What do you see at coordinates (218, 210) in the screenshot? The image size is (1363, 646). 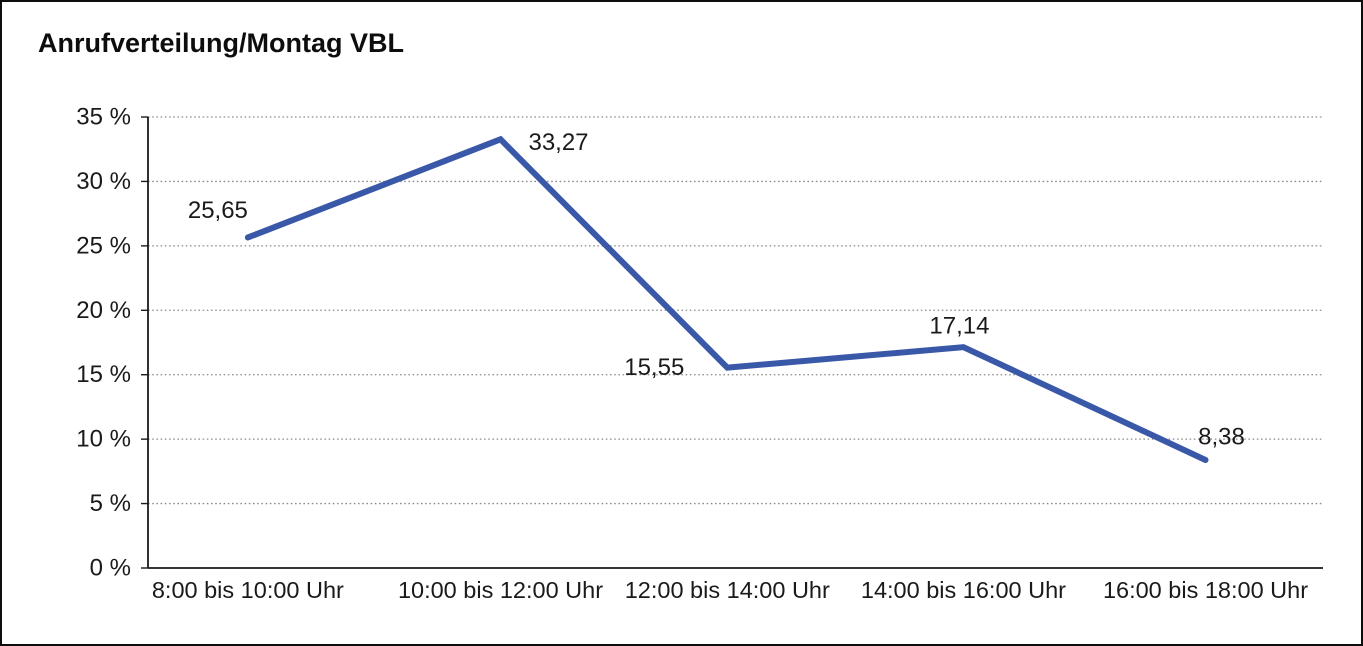 I see `data-point-label: 25,65` at bounding box center [218, 210].